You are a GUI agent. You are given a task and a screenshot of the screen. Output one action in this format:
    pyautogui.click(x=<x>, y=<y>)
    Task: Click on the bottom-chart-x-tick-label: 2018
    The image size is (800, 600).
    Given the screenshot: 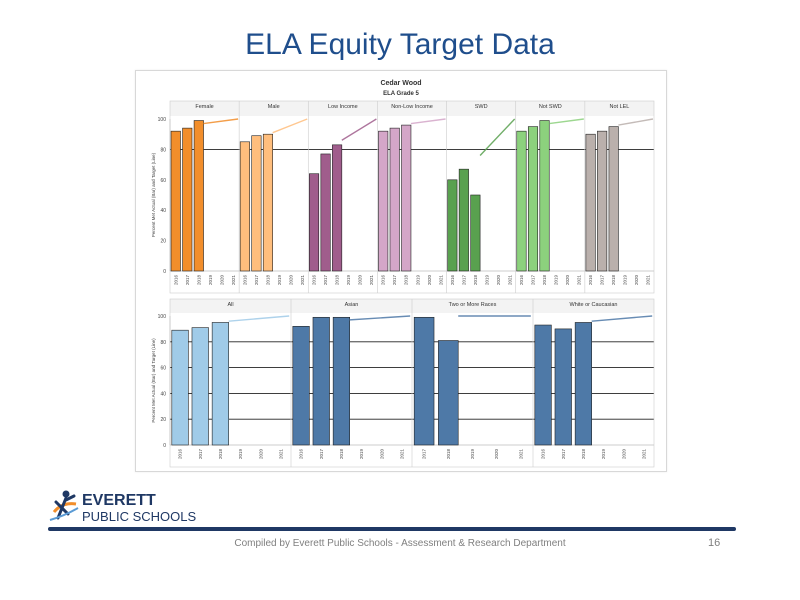 What is the action you would take?
    pyautogui.click(x=583, y=454)
    